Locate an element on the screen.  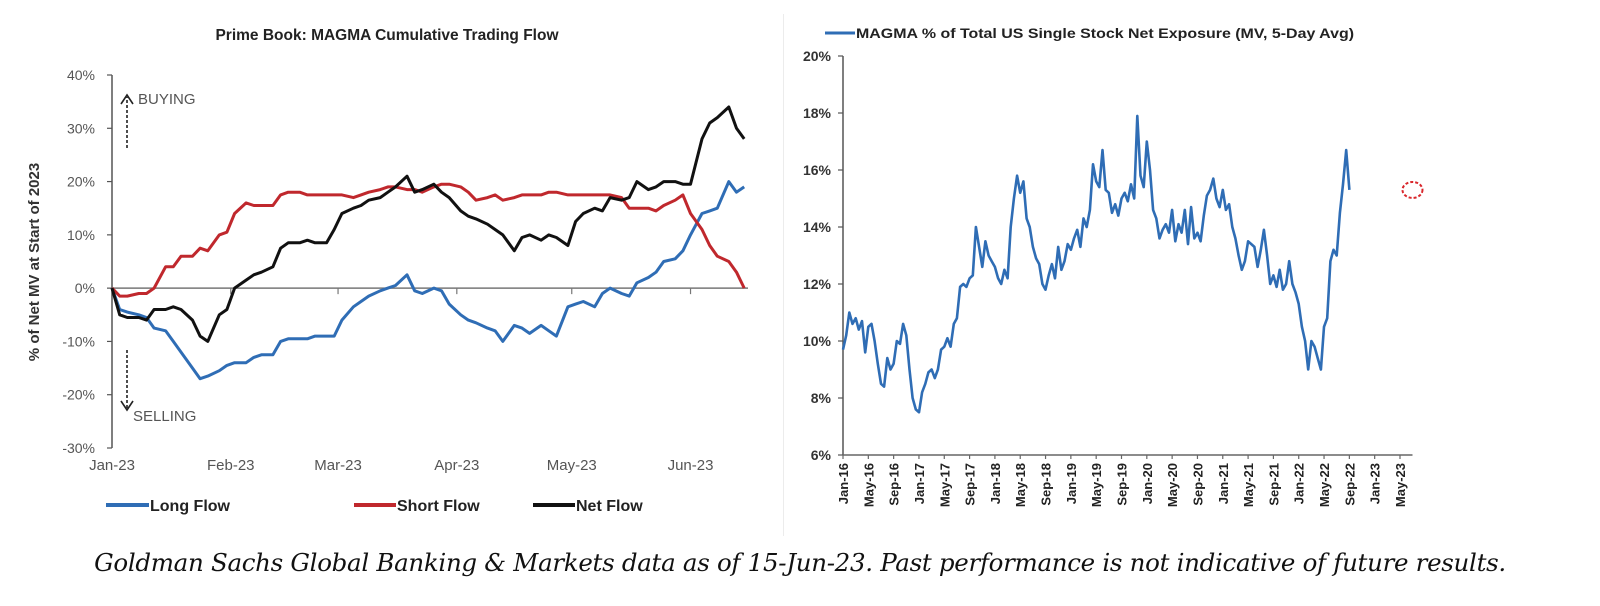
selling-label: SELLING is located at coordinates (164, 416).